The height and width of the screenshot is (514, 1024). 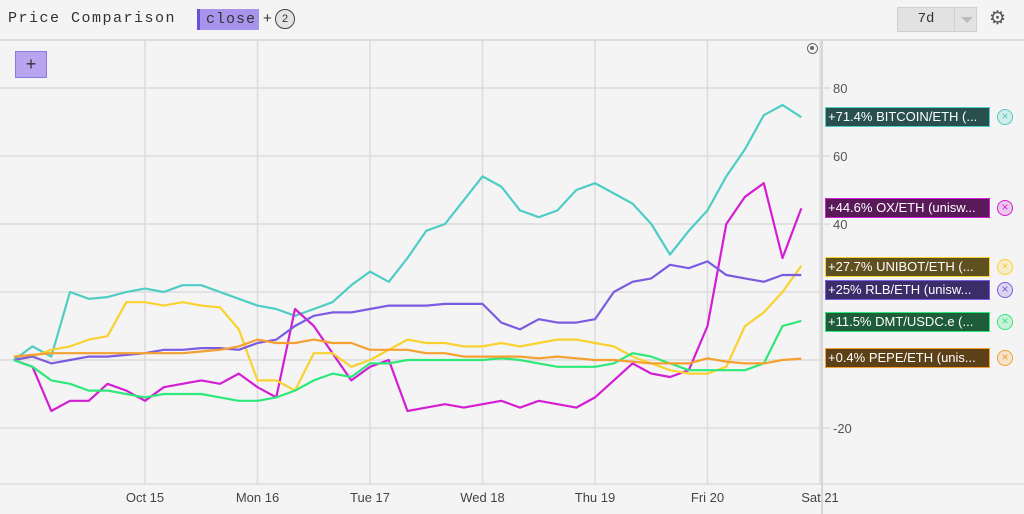 I want to click on metric-chip-close: close, so click(x=228, y=19).